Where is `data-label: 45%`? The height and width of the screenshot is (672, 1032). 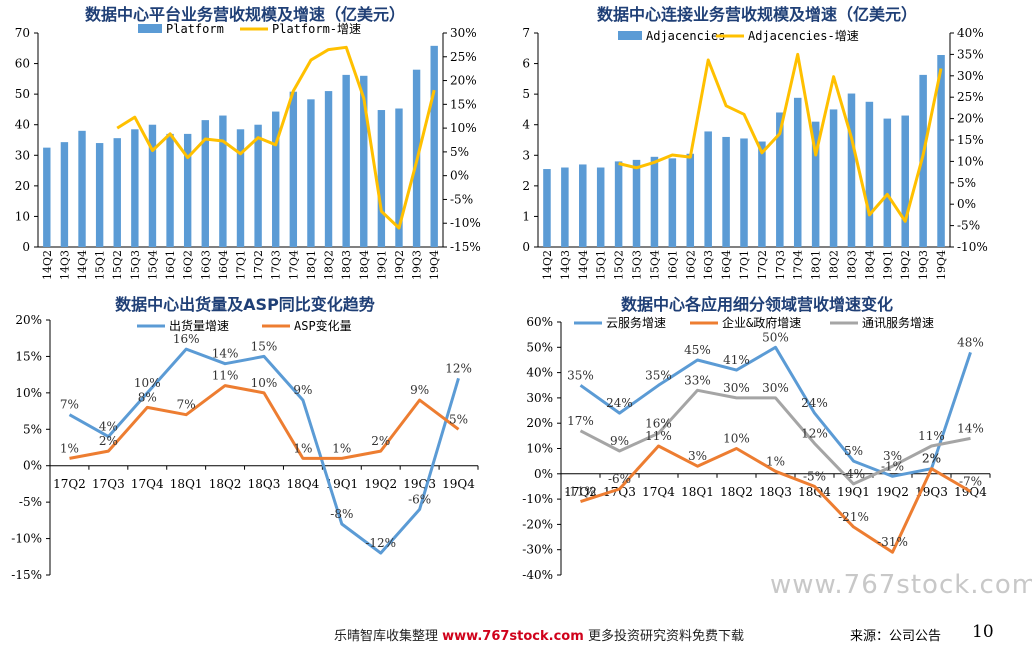
data-label: 45% is located at coordinates (697, 350).